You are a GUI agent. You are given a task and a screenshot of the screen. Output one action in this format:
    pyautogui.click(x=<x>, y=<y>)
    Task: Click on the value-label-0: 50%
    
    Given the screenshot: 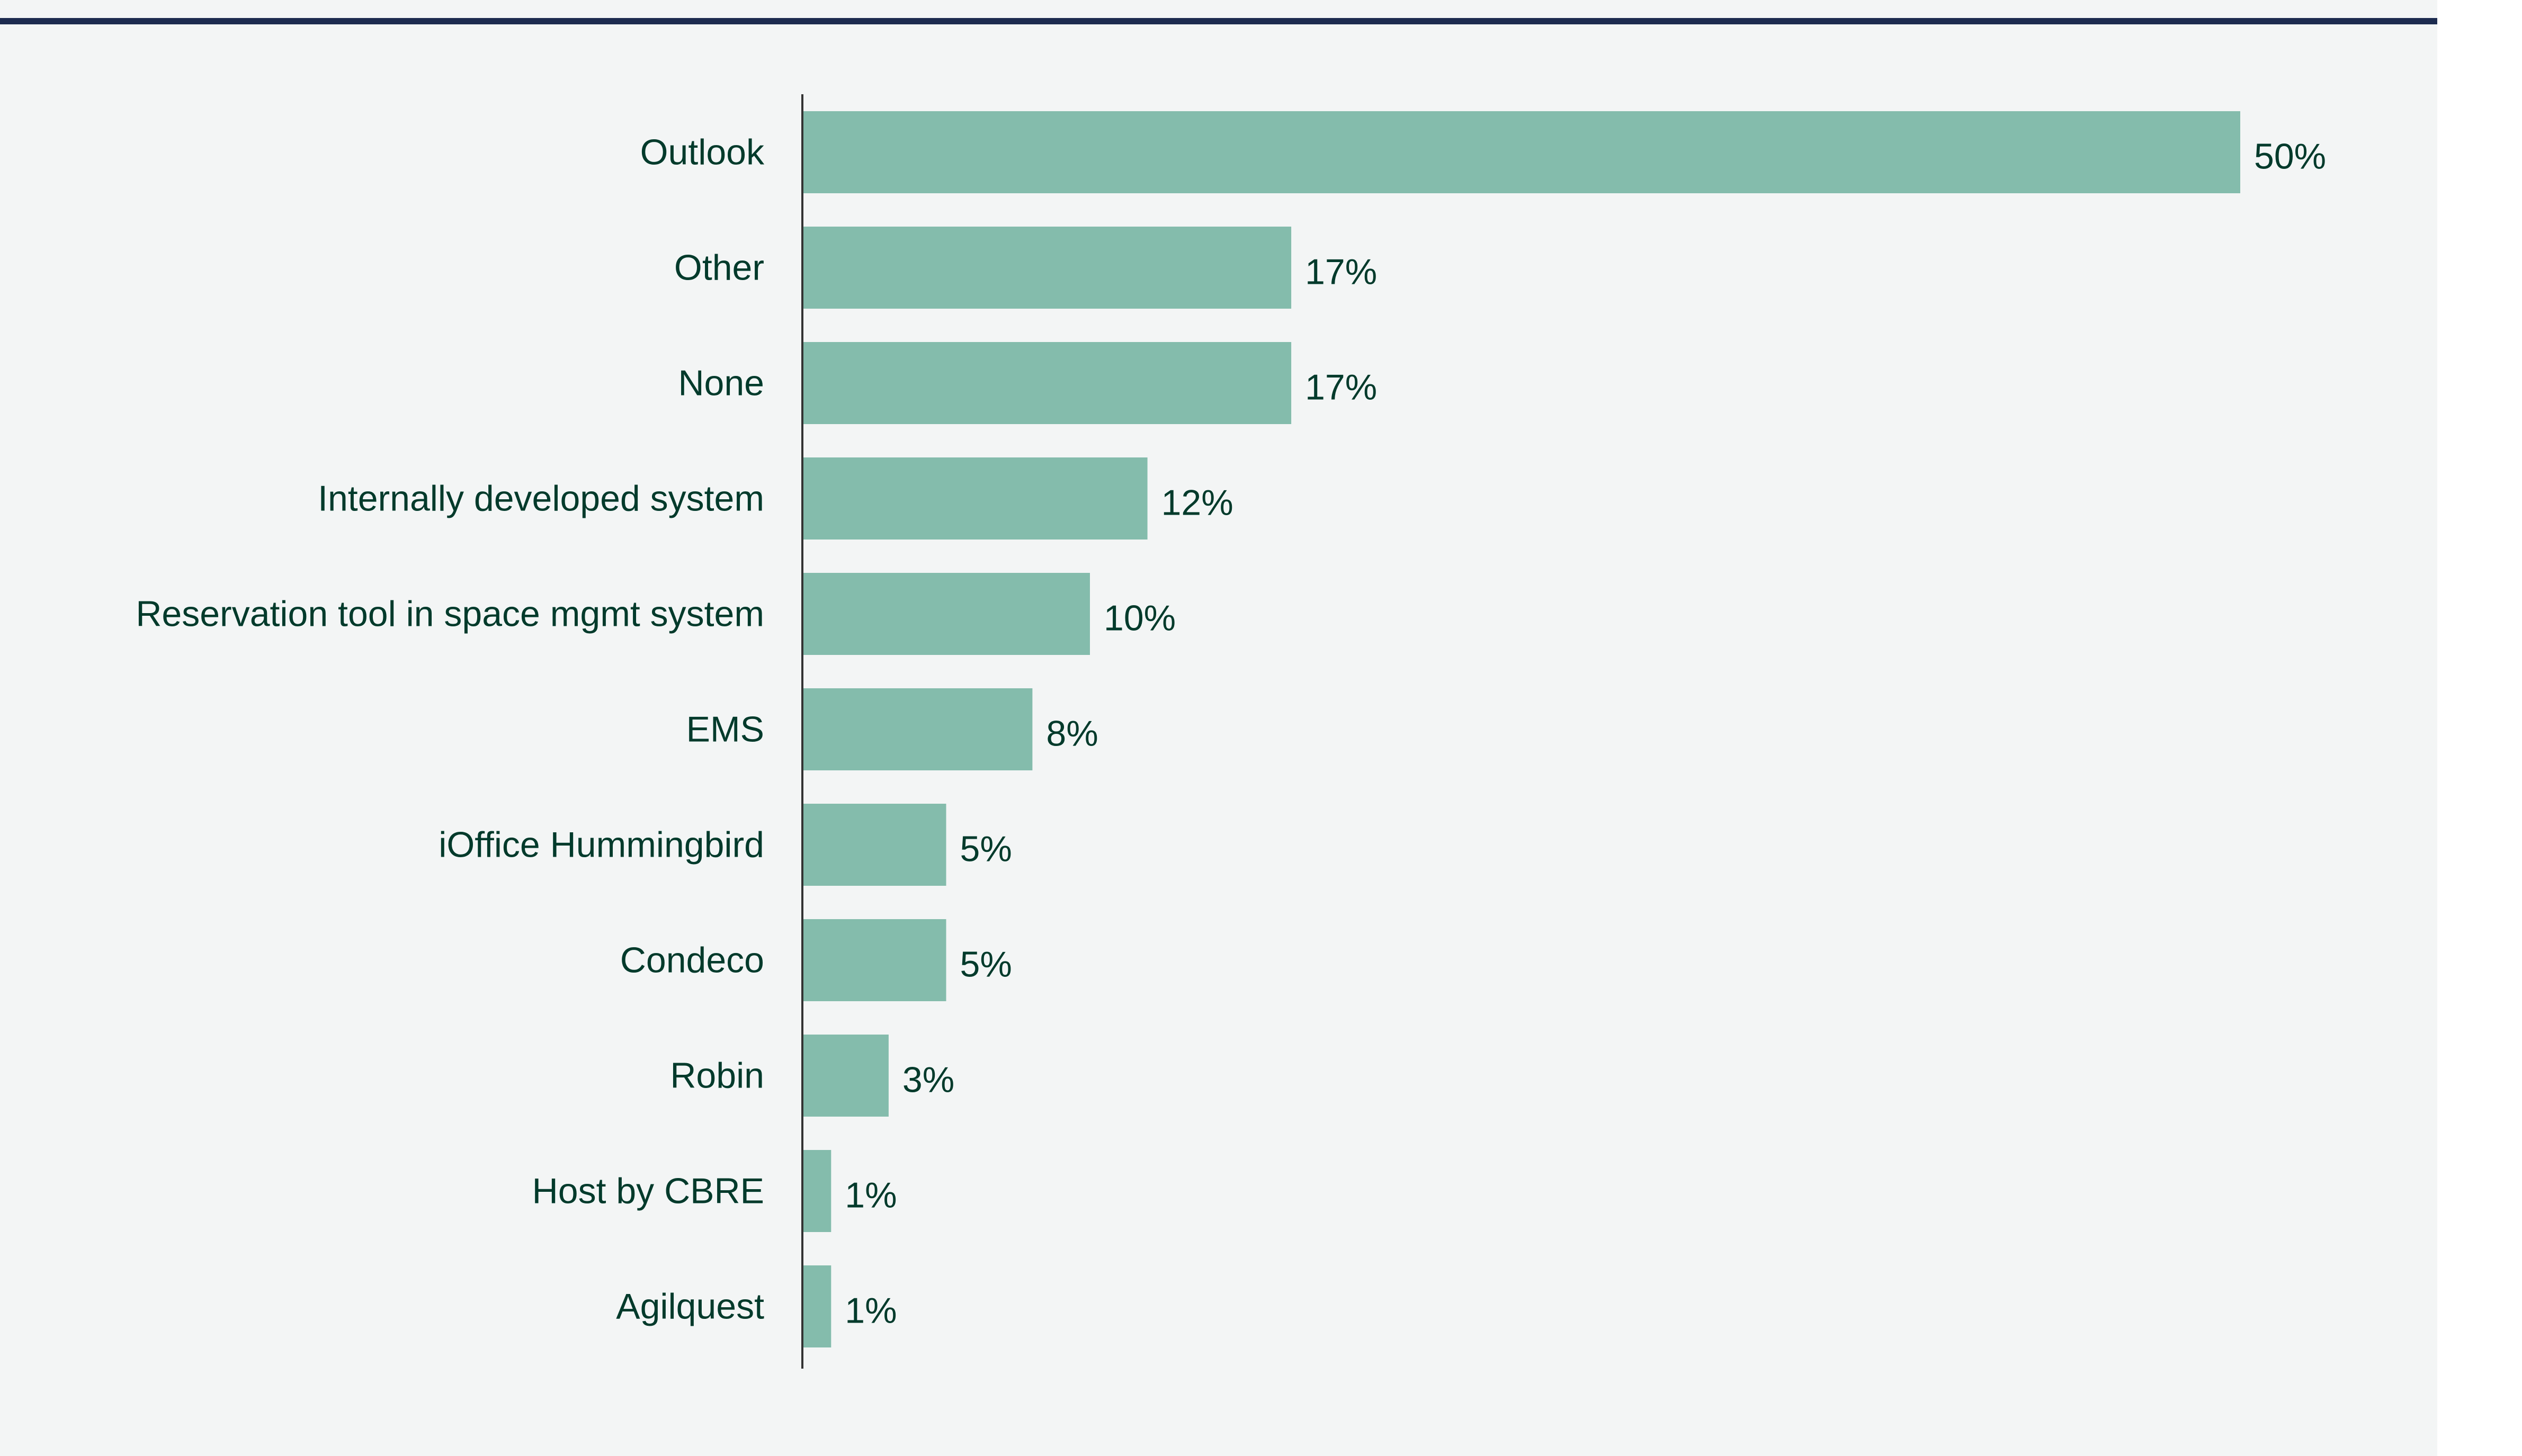 What is the action you would take?
    pyautogui.click(x=2290, y=157)
    